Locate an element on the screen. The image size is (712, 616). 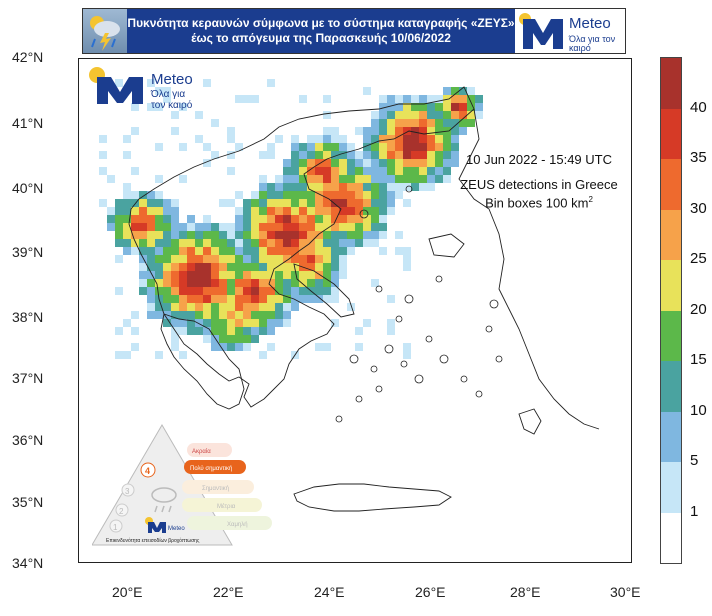
colorbar-label: 35 is located at coordinates (698, 157).